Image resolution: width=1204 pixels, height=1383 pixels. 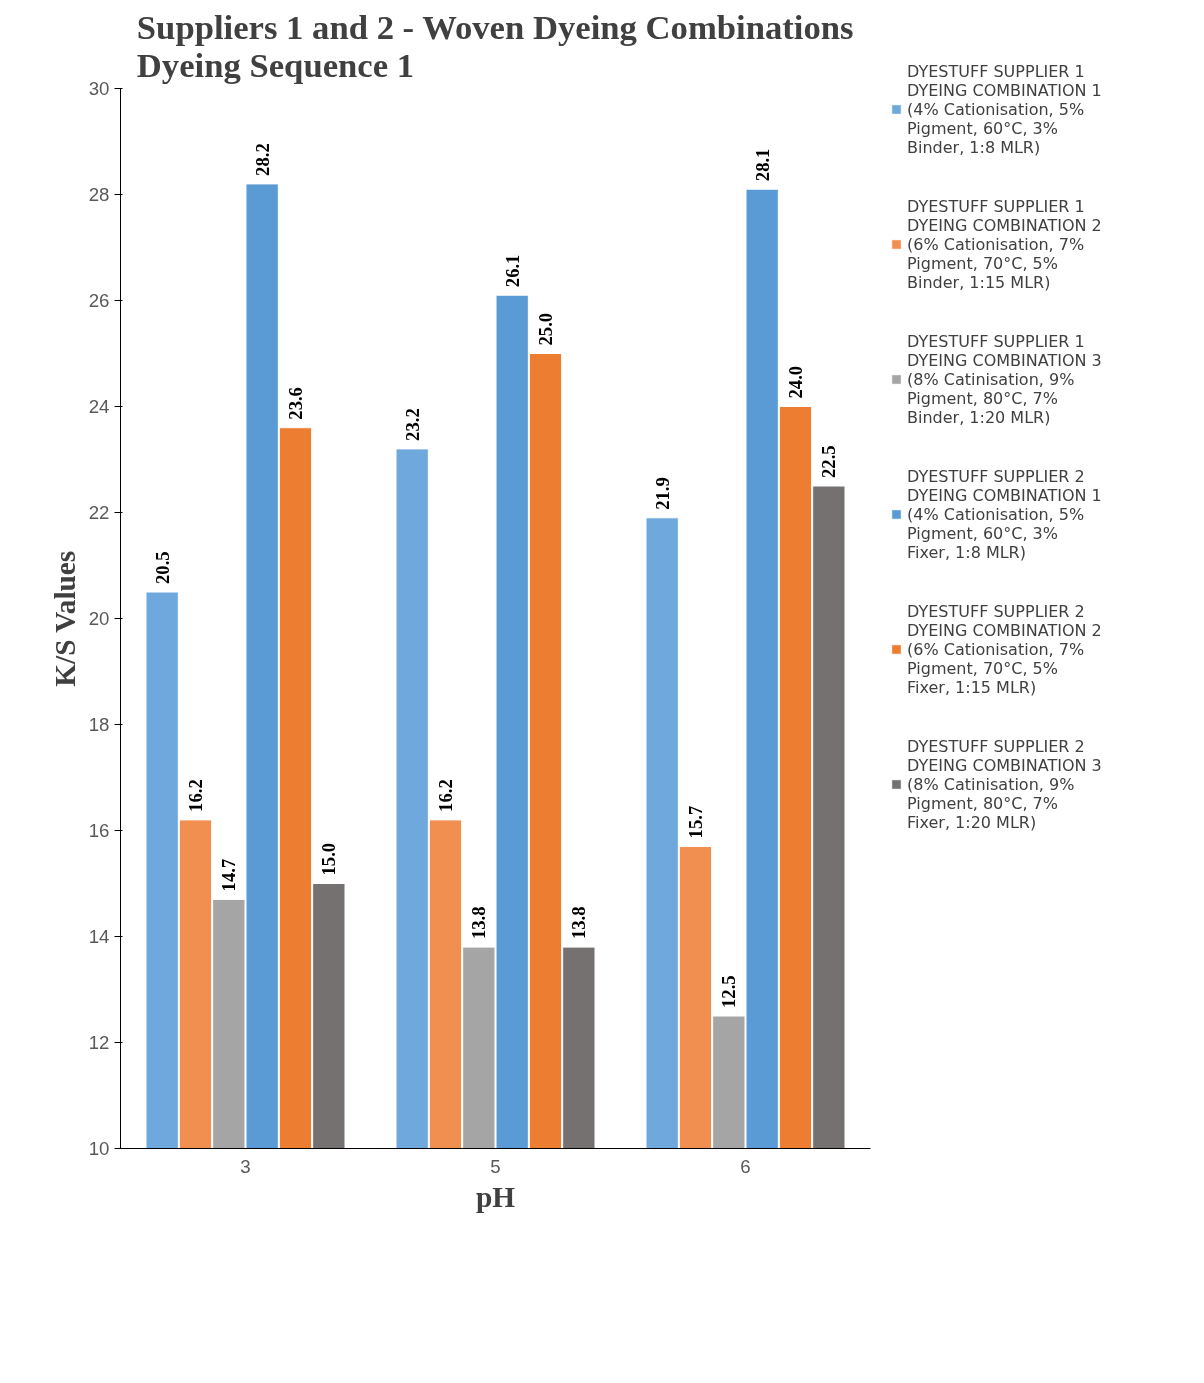 I want to click on x-axis-title: pH, so click(x=495, y=1196).